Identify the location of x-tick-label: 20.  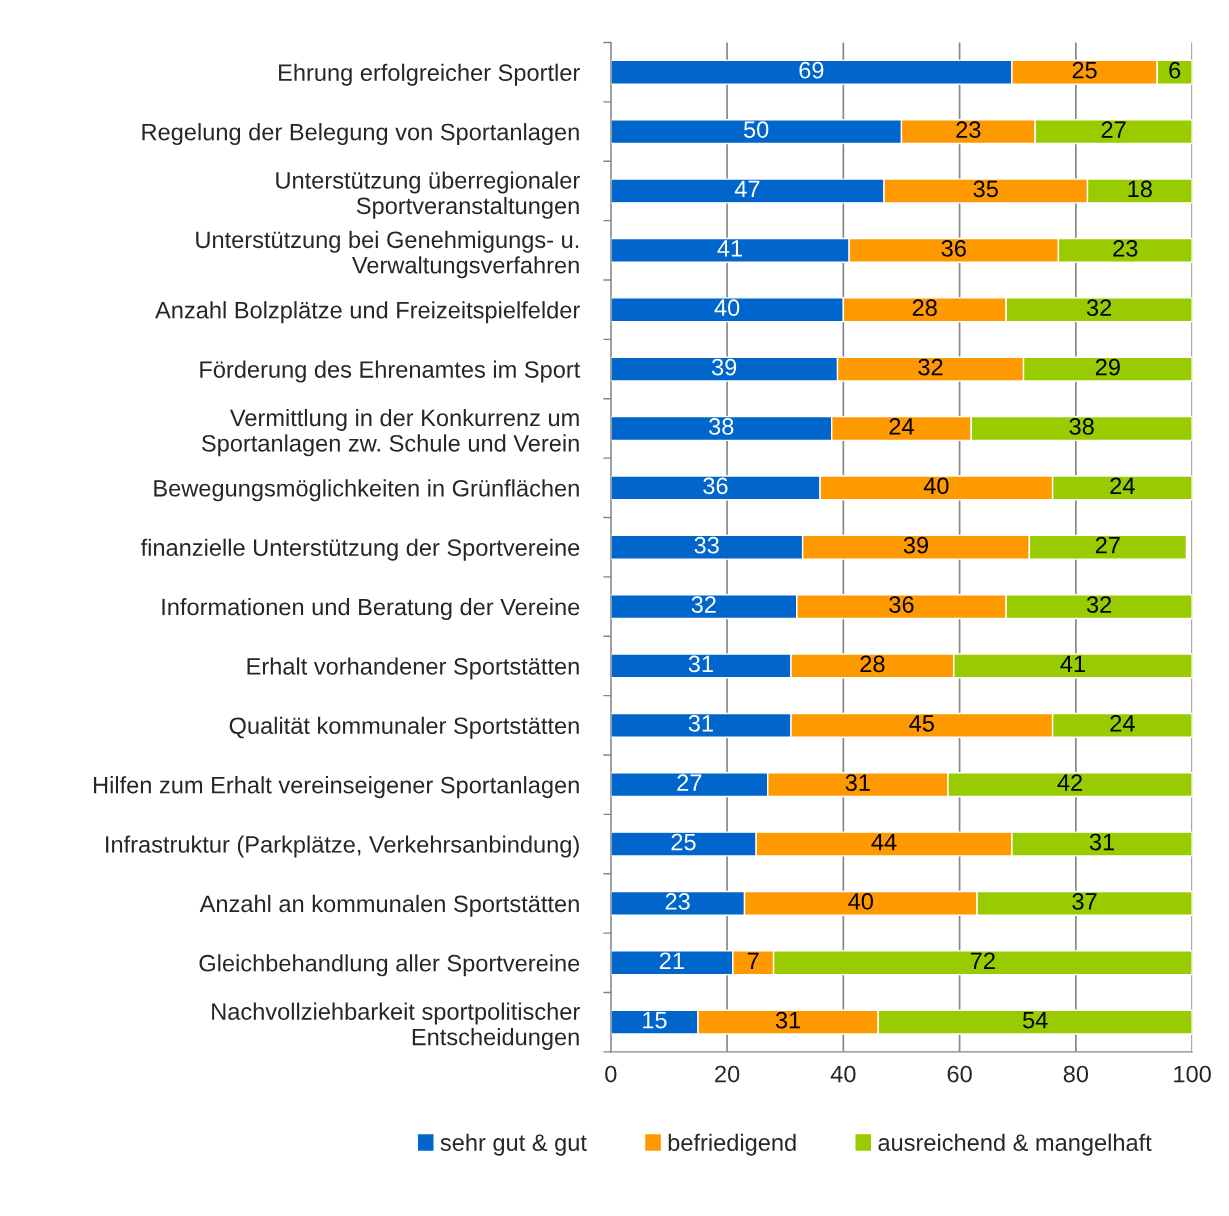
(727, 1074).